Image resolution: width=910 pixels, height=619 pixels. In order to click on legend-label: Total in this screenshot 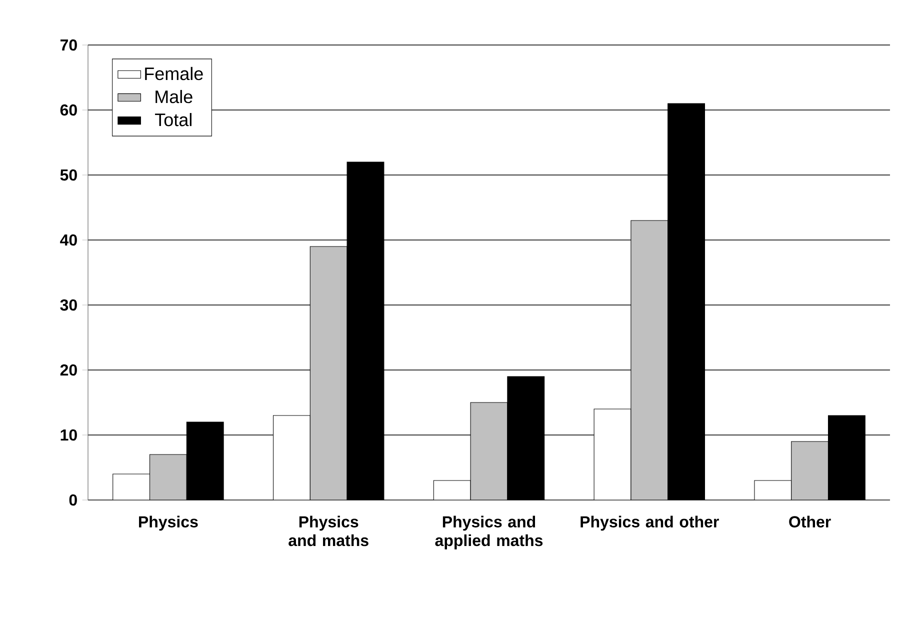, I will do `click(173, 119)`.